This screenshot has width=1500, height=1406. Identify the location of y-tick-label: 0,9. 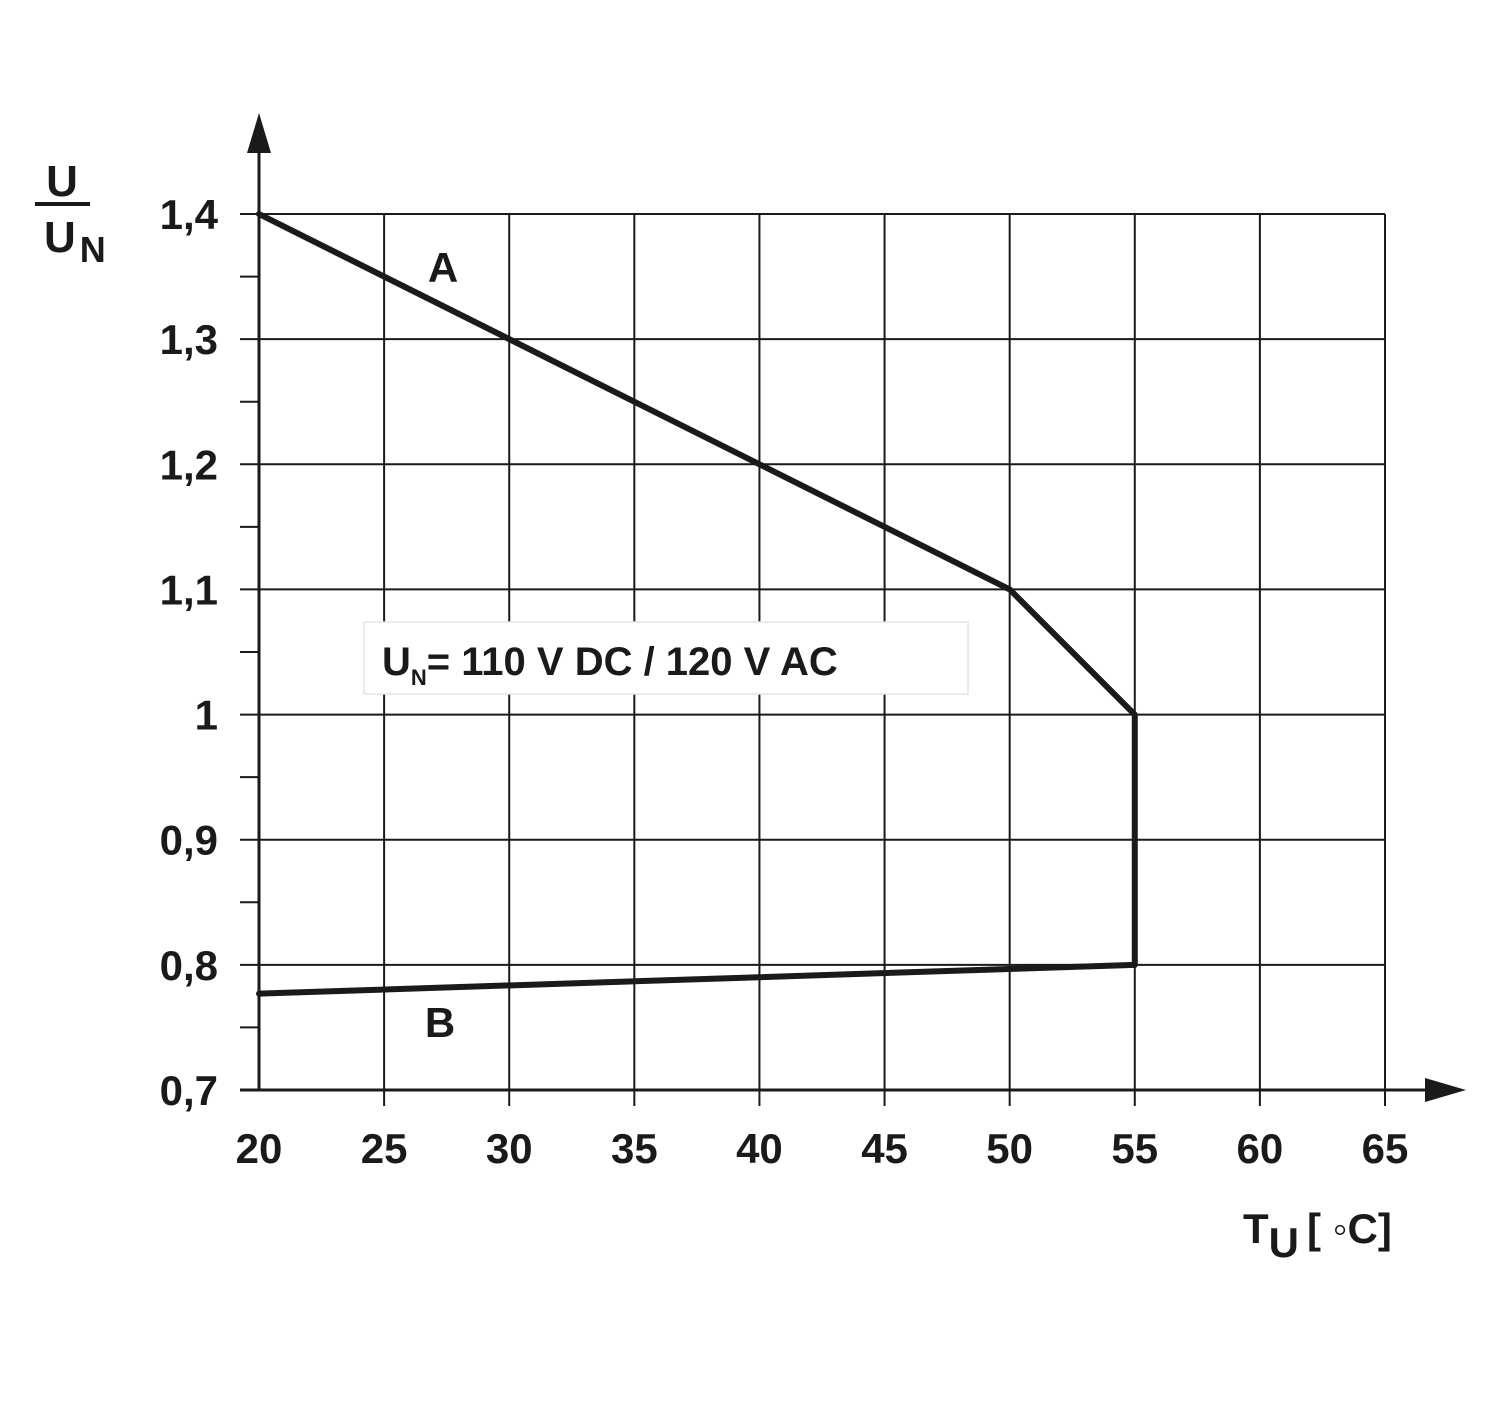
(189, 840).